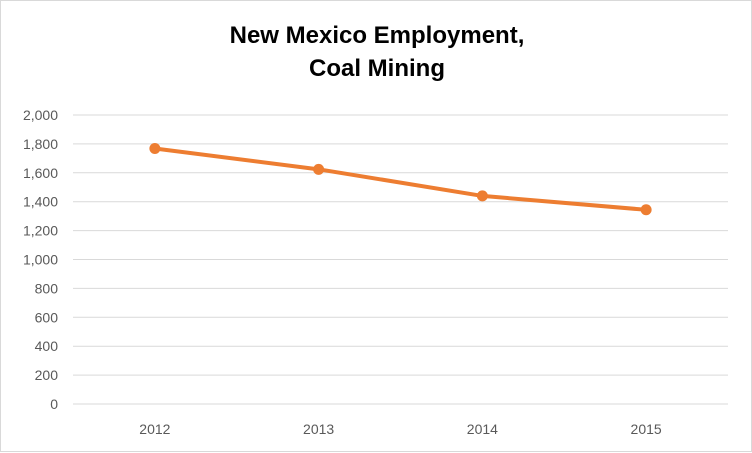 The width and height of the screenshot is (752, 453). Describe the element at coordinates (400, 179) in the screenshot. I see `series-line` at that location.